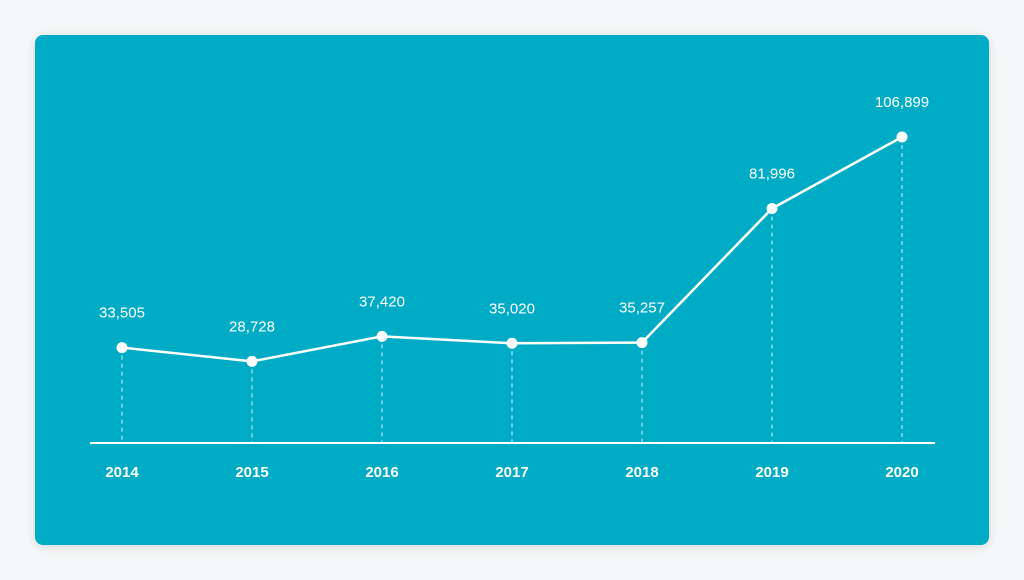 The height and width of the screenshot is (580, 1024). What do you see at coordinates (382, 336) in the screenshot?
I see `data-point-2016` at bounding box center [382, 336].